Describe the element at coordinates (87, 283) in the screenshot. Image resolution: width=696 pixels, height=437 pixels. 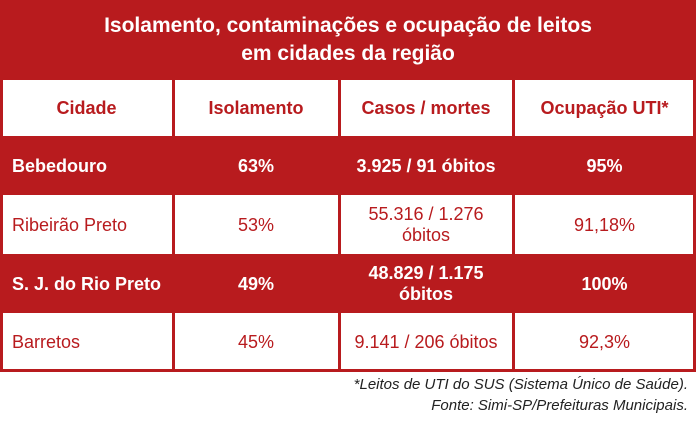
I see `cell-city: S. J. do Rio Preto` at that location.